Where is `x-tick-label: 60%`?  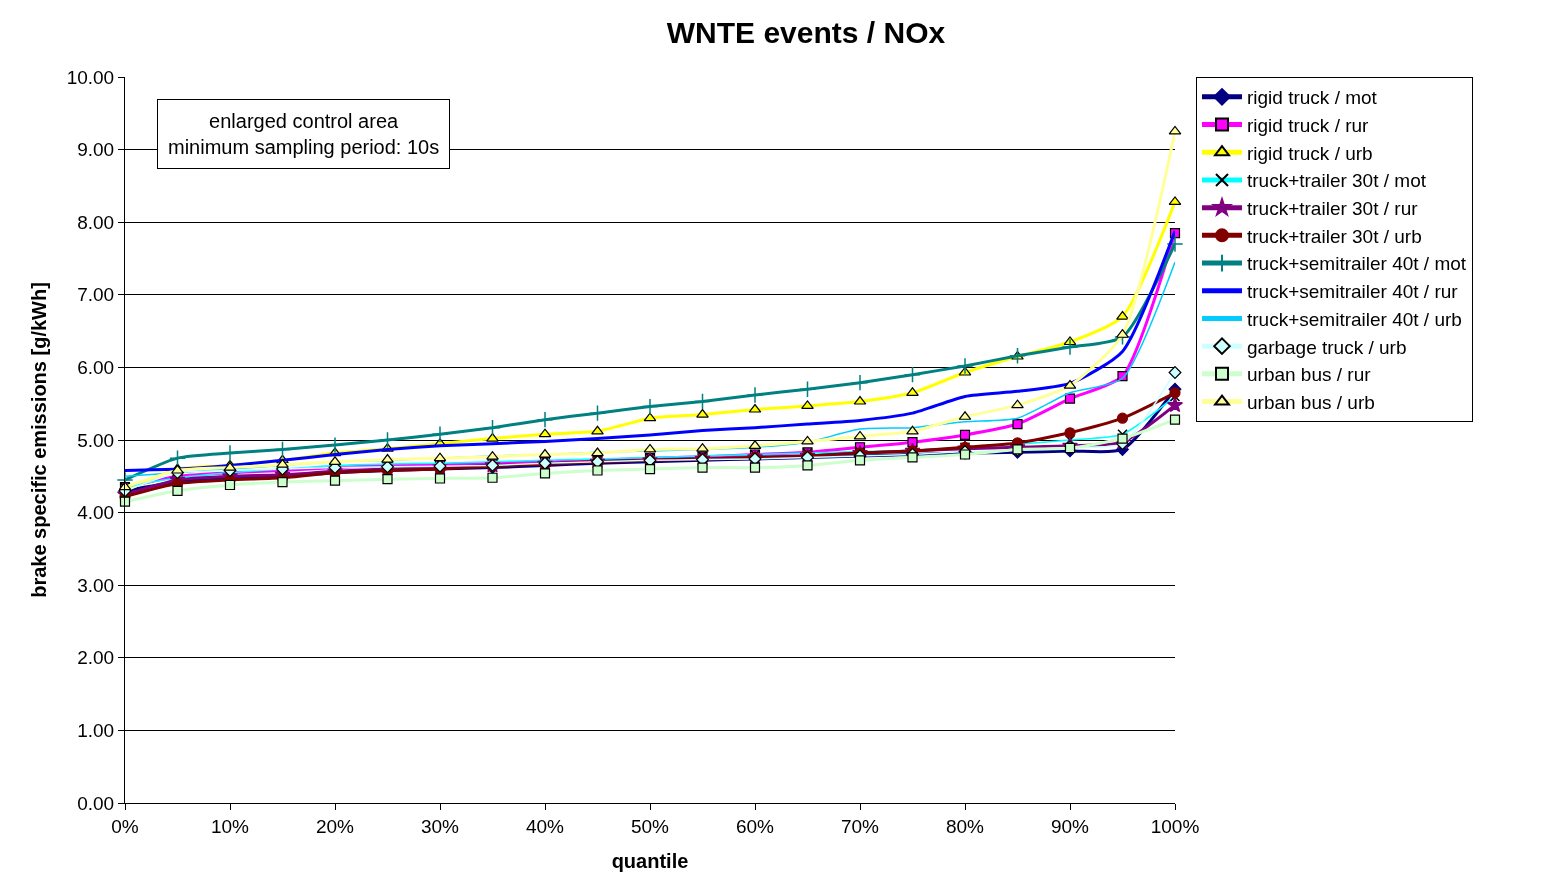
x-tick-label: 60% is located at coordinates (755, 826).